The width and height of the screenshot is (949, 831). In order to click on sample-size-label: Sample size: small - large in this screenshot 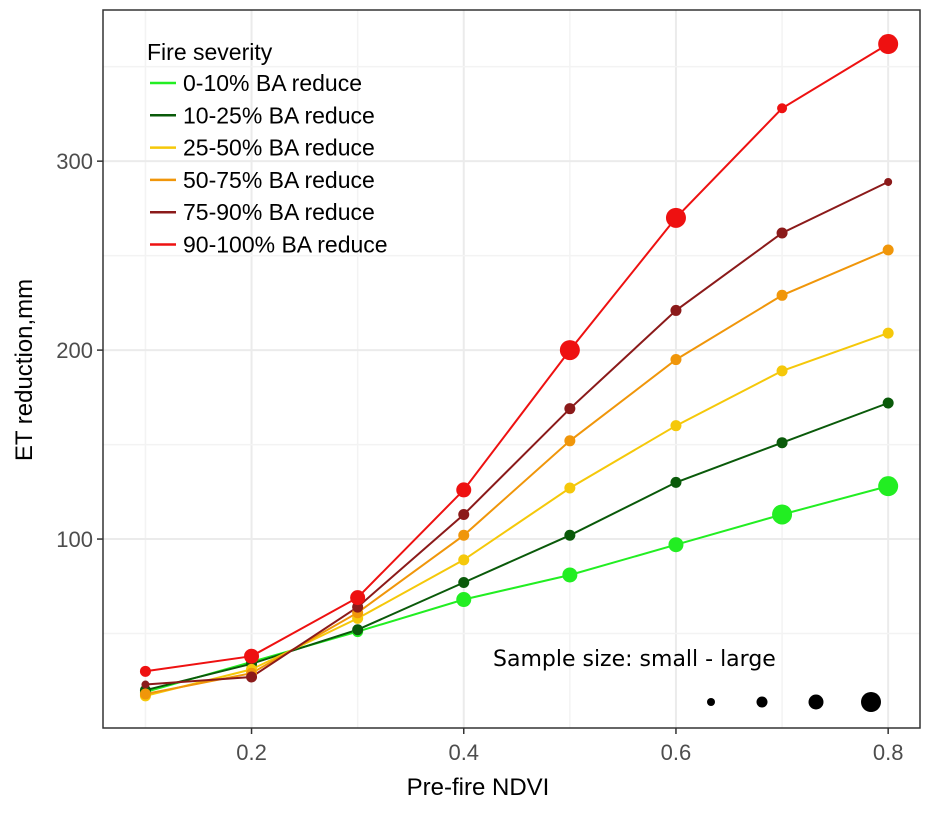, I will do `click(634, 659)`.